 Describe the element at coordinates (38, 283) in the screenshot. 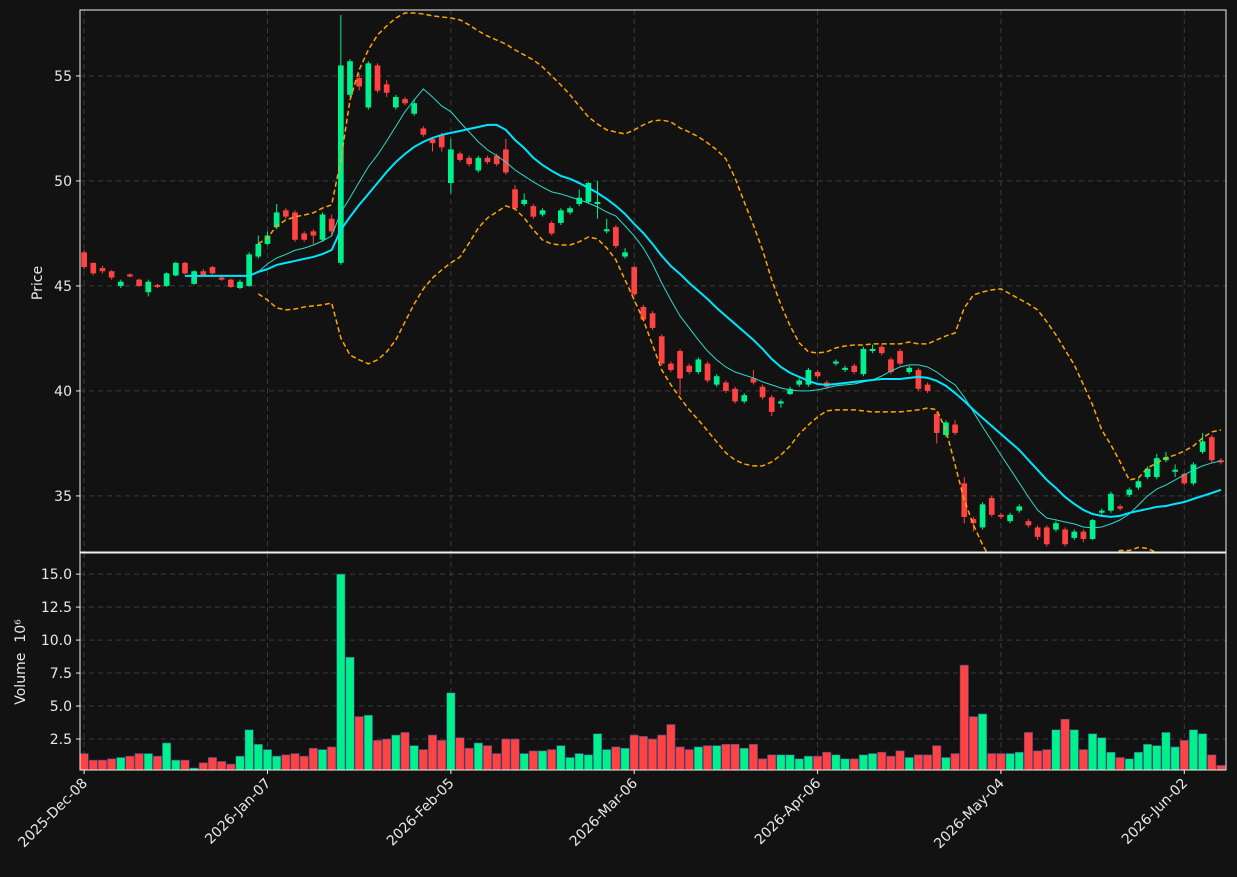

I see `price-axis-label: Price` at that location.